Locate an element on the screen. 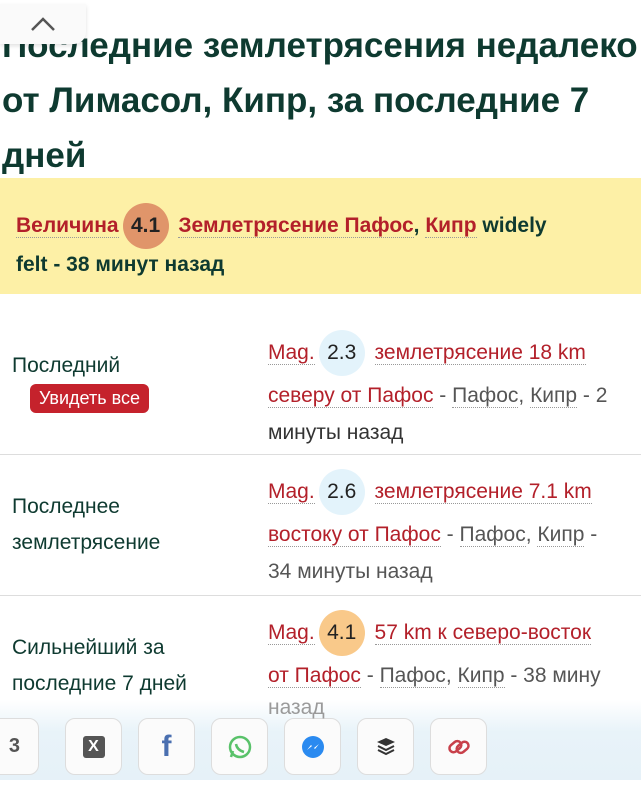 The image size is (641, 800). time-ago: минуты назад is located at coordinates (336, 432).